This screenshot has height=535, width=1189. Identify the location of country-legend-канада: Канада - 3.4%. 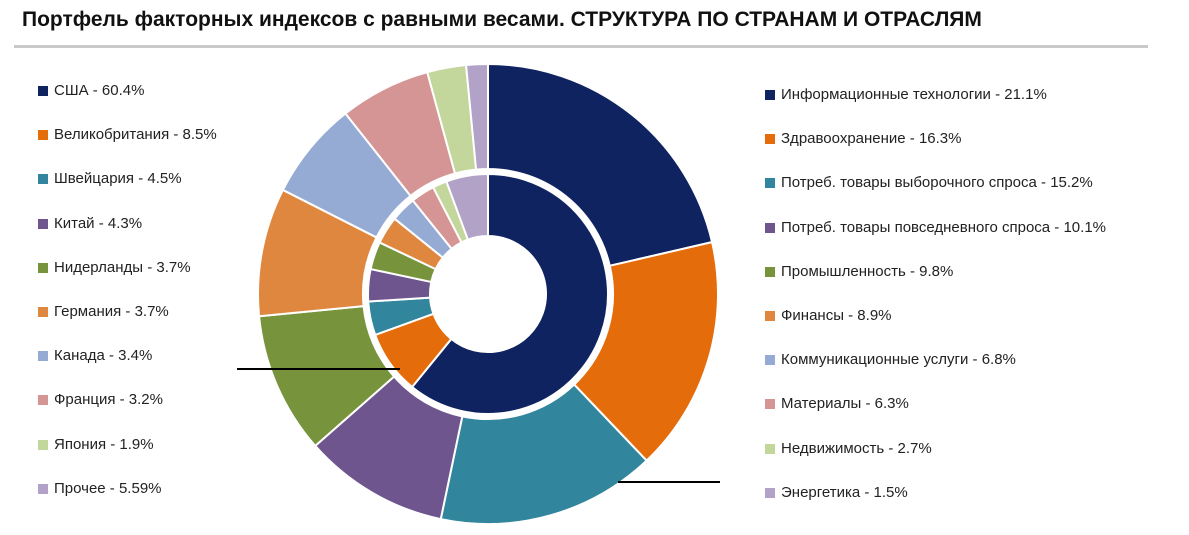
(127, 369).